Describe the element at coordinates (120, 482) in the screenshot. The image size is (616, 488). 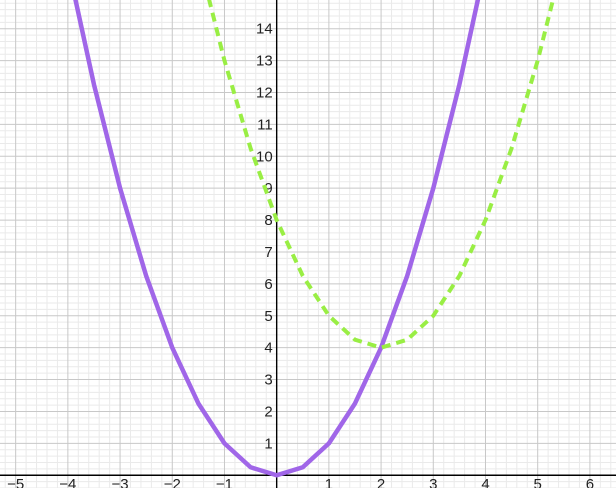
I see `x-tick-label: −3` at that location.